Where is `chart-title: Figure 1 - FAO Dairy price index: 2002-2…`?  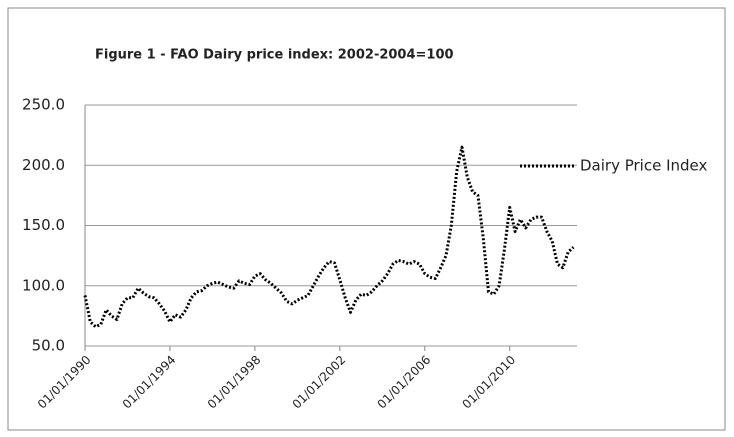
chart-title: Figure 1 - FAO Dairy price index: 2002-2… is located at coordinates (274, 55).